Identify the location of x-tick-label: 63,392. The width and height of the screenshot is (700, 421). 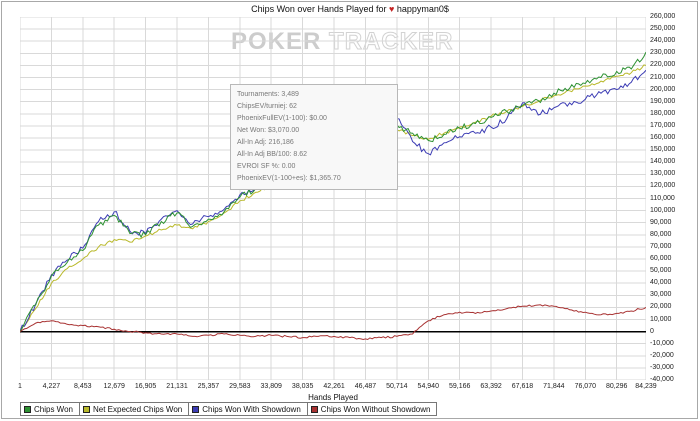
(491, 386).